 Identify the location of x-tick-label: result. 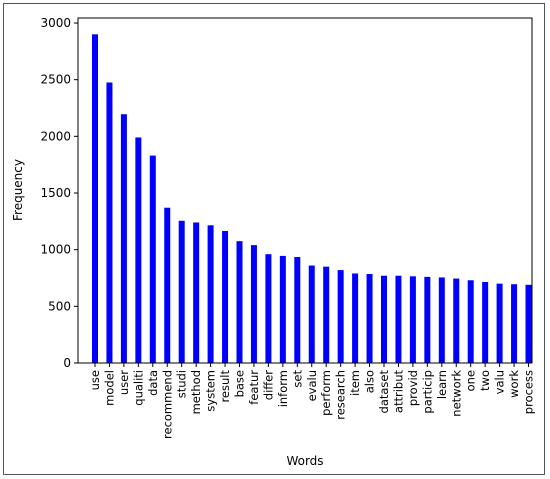
(225, 386).